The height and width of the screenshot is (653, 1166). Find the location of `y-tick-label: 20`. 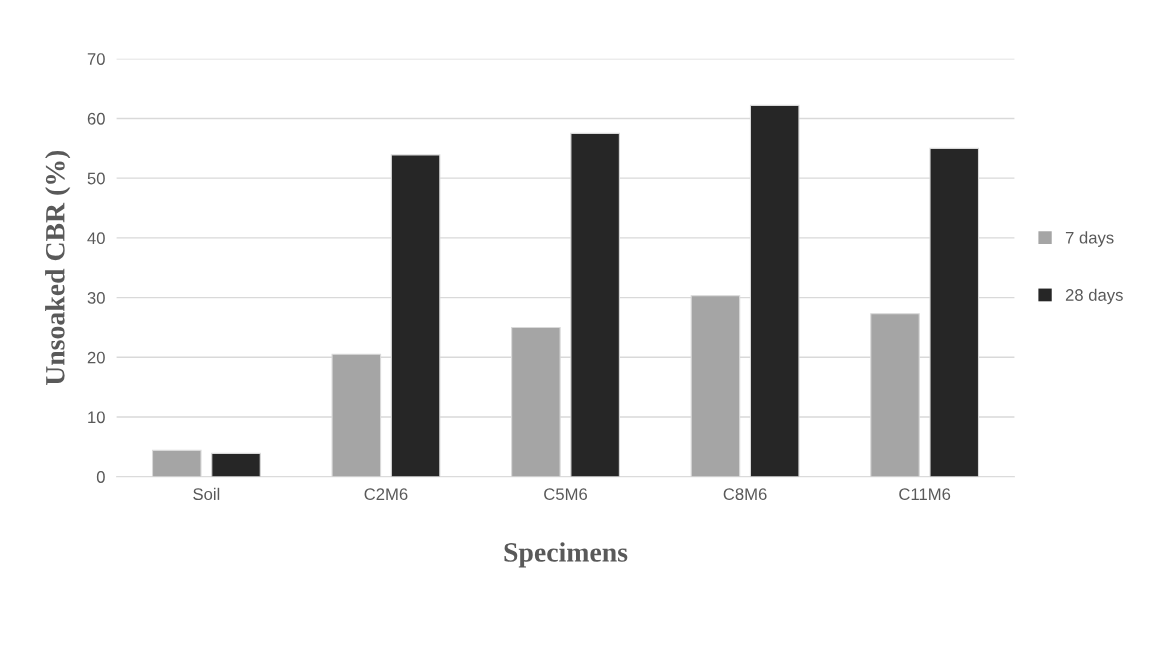

y-tick-label: 20 is located at coordinates (96, 357).